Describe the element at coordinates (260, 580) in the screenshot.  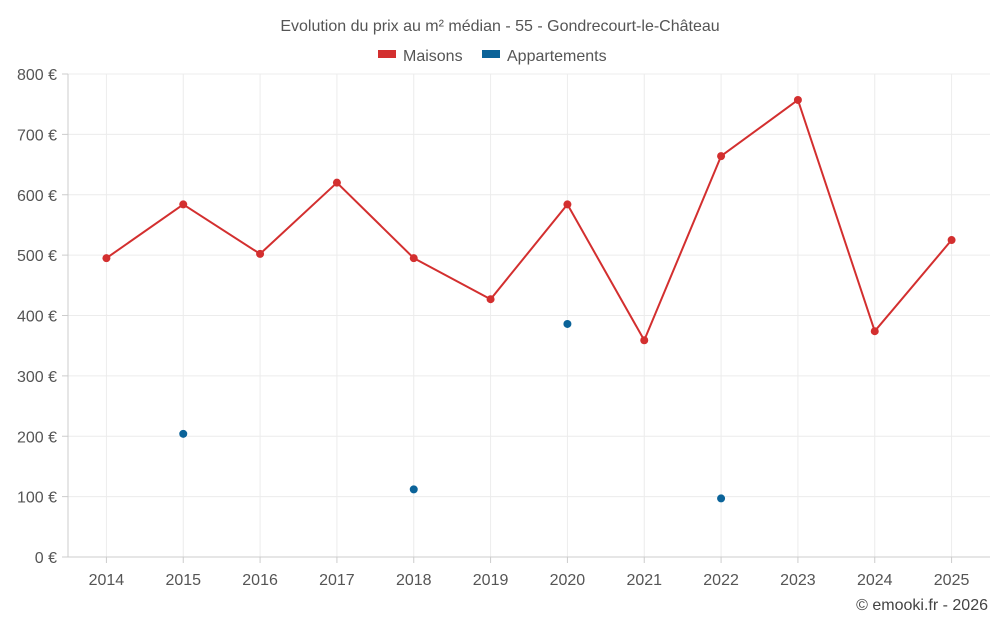
I see `x-tick-label: 2016` at that location.